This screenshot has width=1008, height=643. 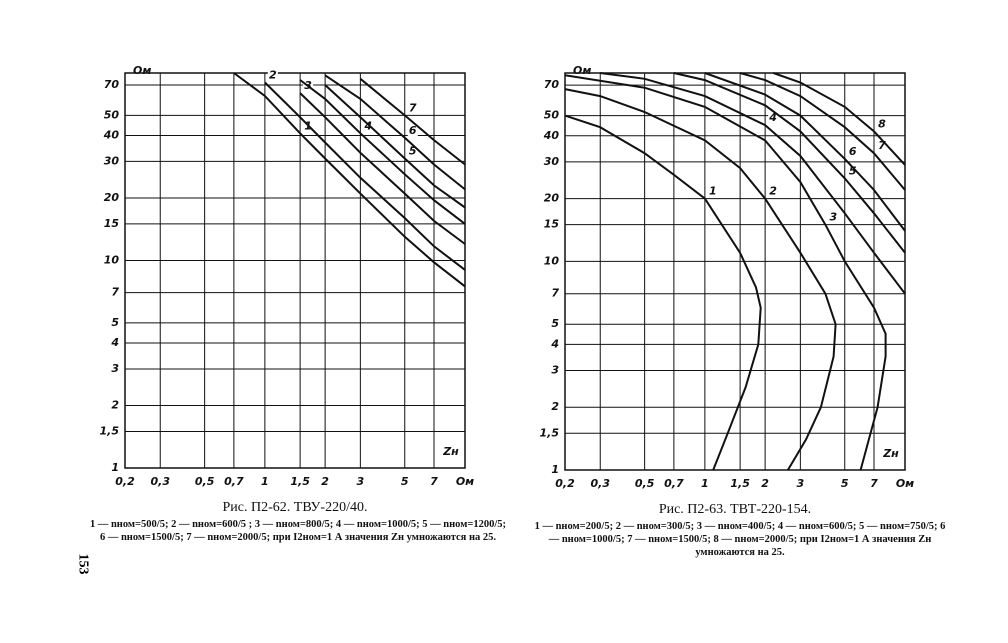 I want to click on chart-title: Рис. П2-62. ТВУ-220/40., so click(x=295, y=507).